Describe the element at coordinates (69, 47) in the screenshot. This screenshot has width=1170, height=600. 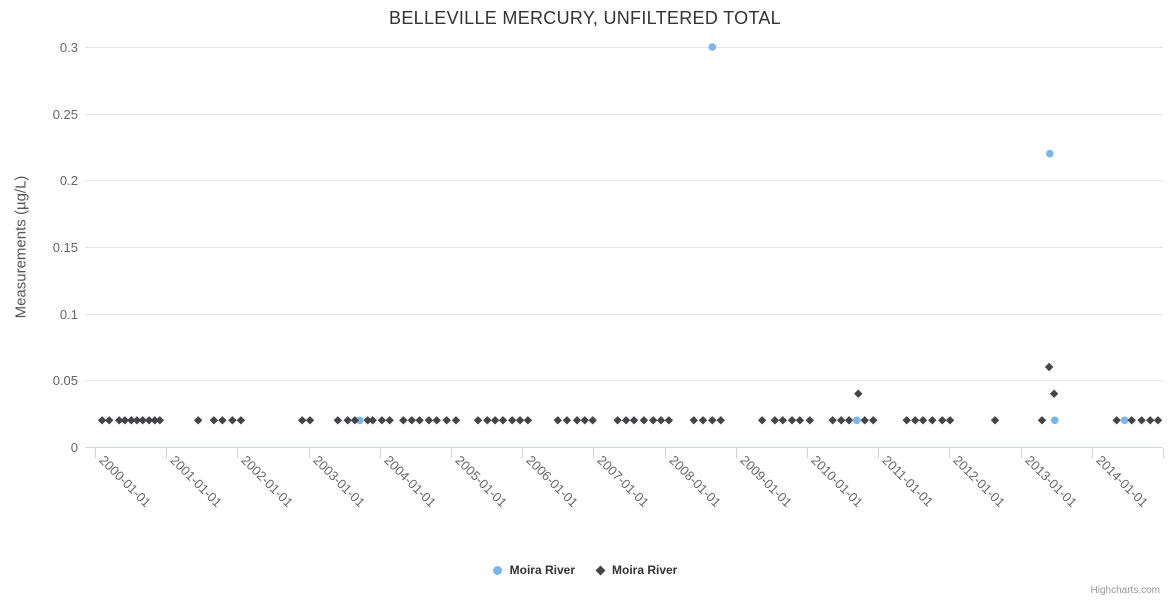
I see `y-axis-label: 0.3` at that location.